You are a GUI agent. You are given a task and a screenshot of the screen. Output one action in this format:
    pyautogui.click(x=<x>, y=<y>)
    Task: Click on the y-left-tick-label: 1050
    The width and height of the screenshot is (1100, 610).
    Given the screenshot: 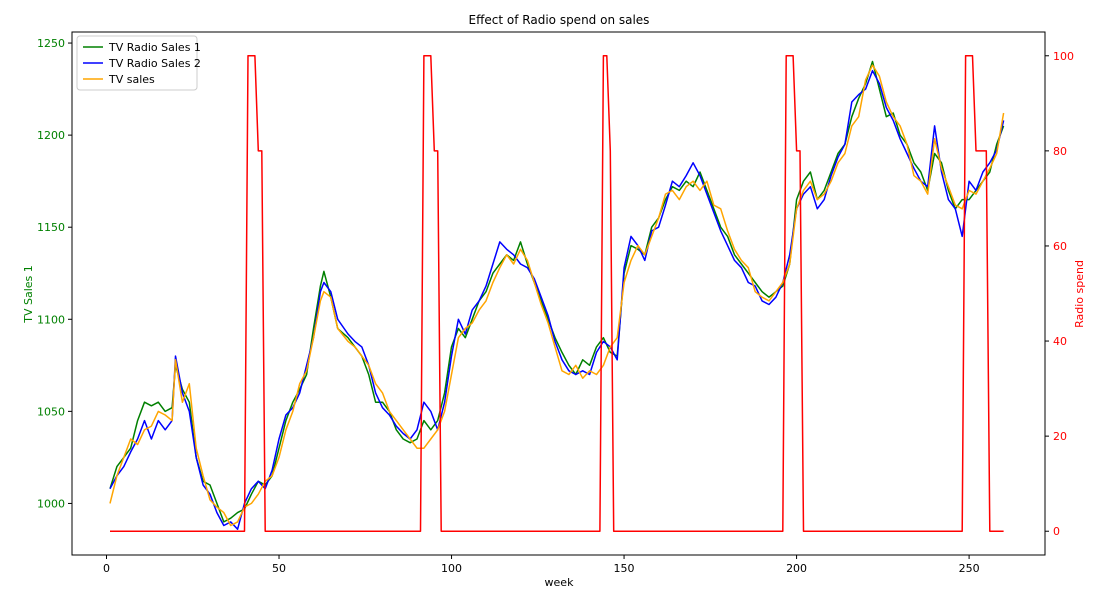 What is the action you would take?
    pyautogui.click(x=51, y=411)
    